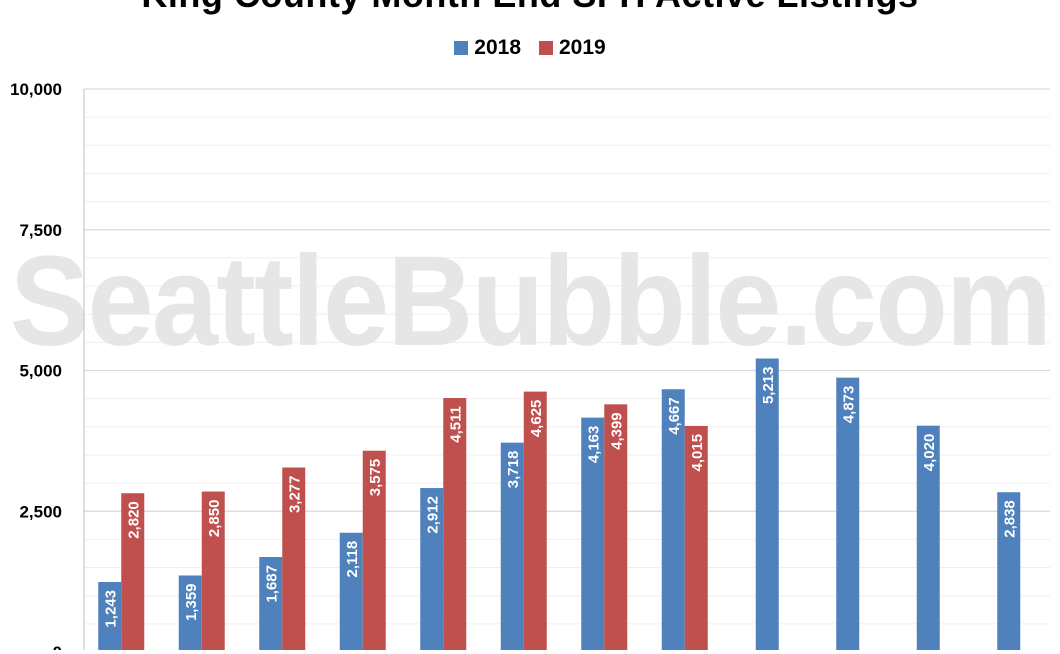  What do you see at coordinates (461, 48) in the screenshot?
I see `legend-swatch-2018` at bounding box center [461, 48].